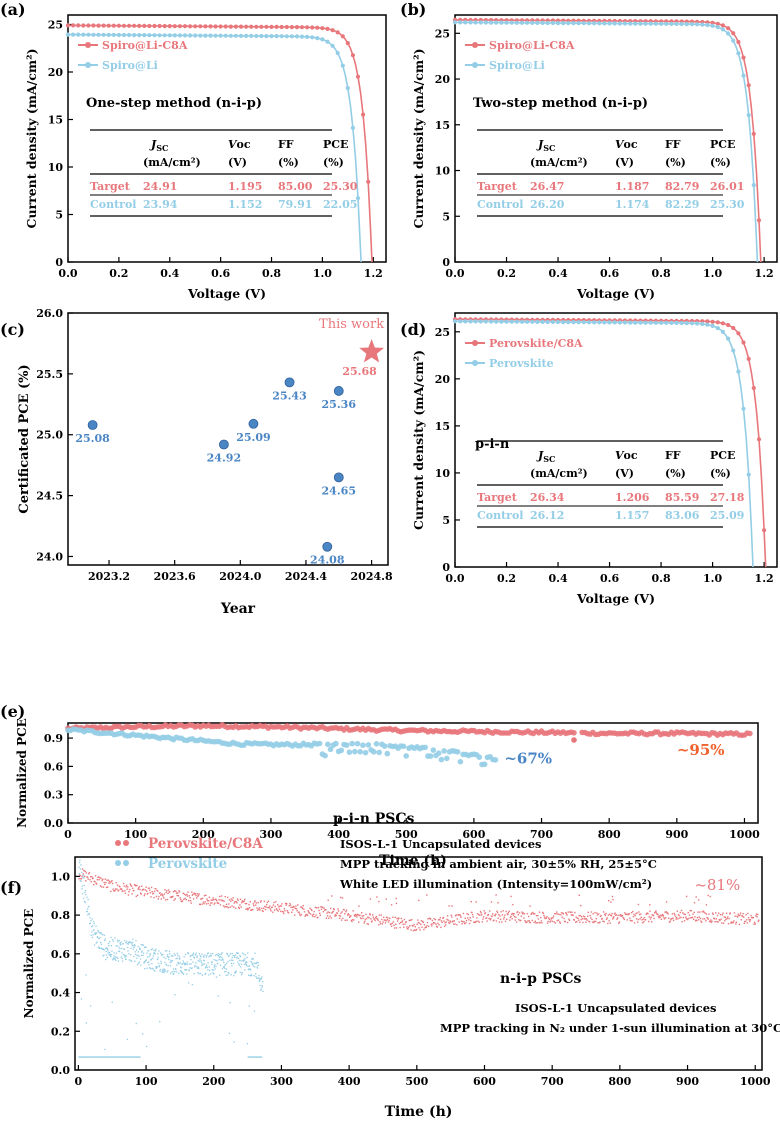 The image size is (780, 1125). I want to click on legend-label: Spiro@Li, so click(130, 65).